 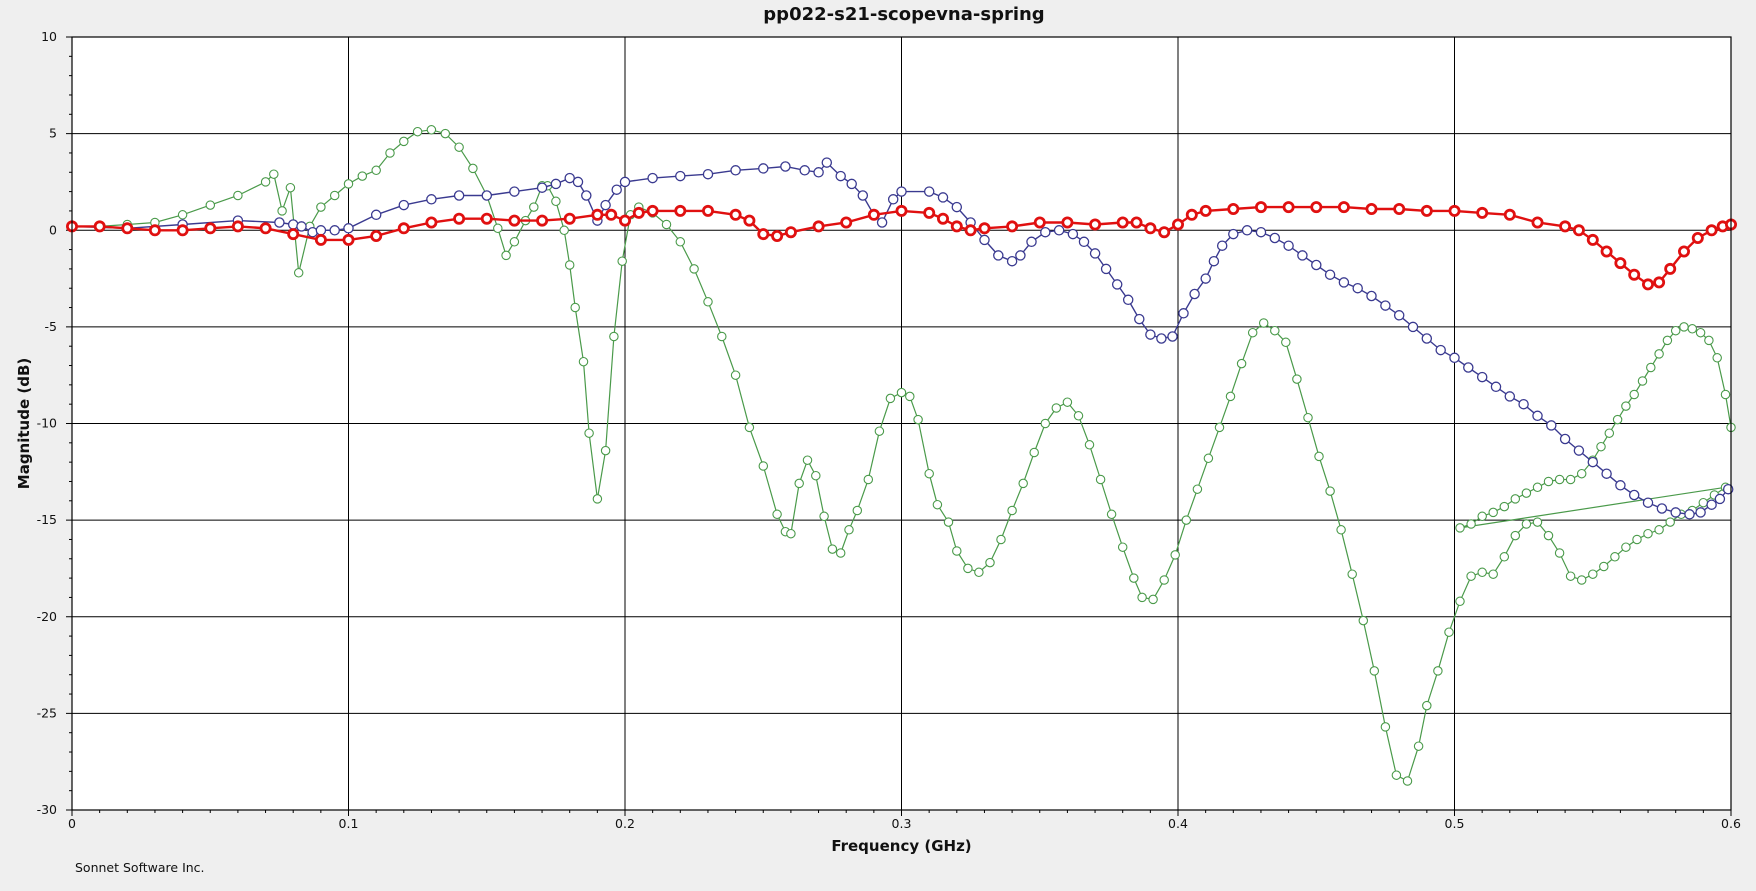 What do you see at coordinates (47, 423) in the screenshot?
I see `y-tick-label: -10` at bounding box center [47, 423].